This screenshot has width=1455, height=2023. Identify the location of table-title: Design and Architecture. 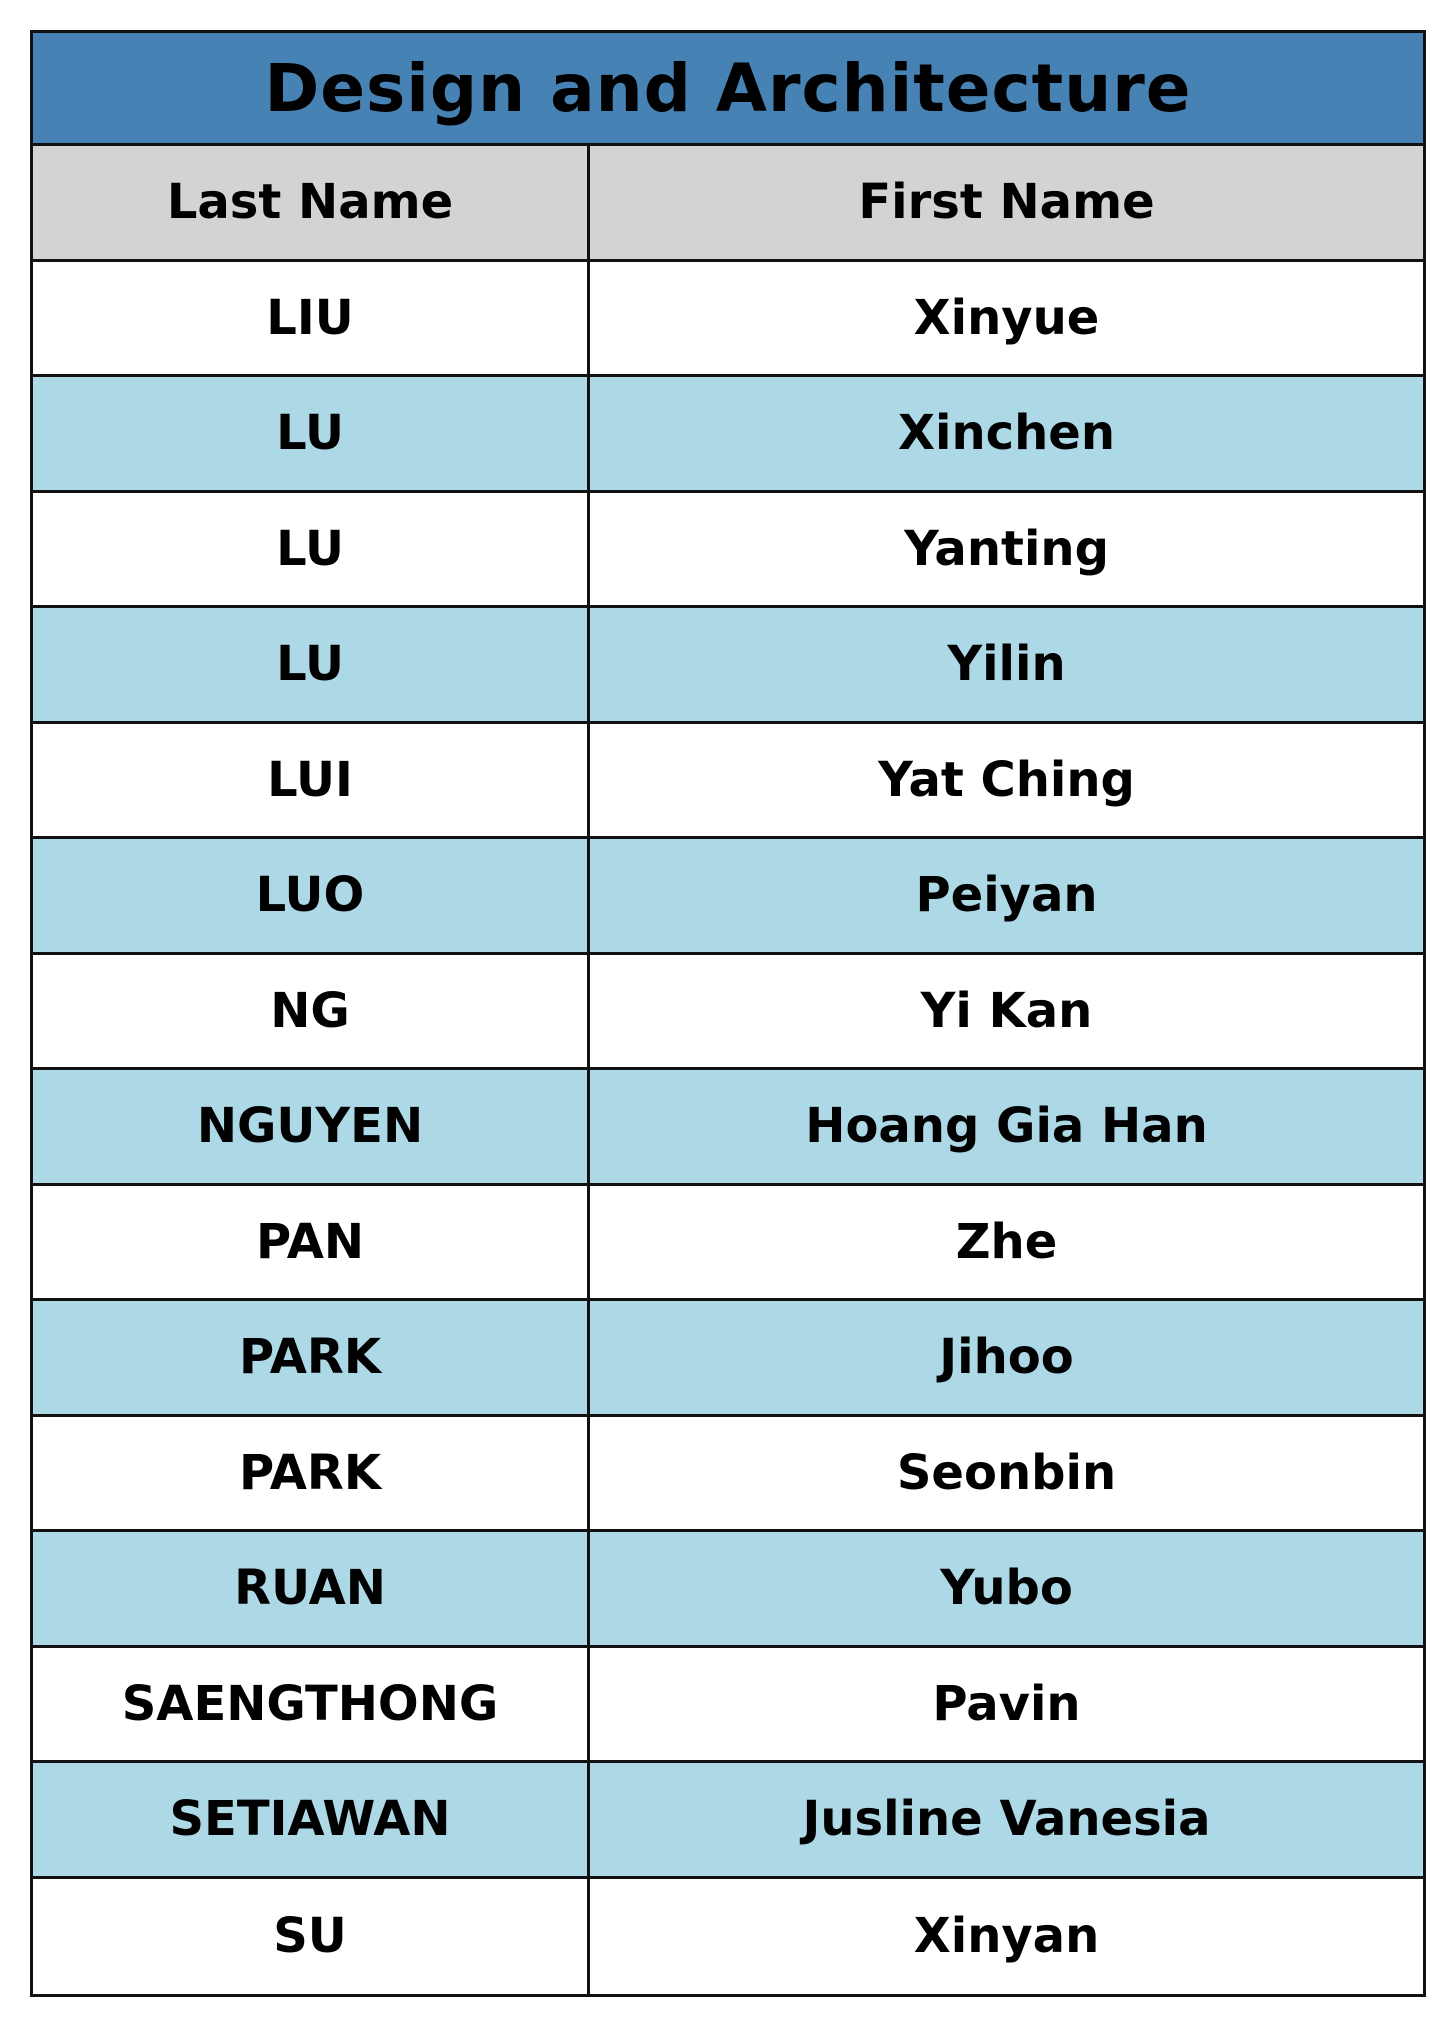
(728, 89).